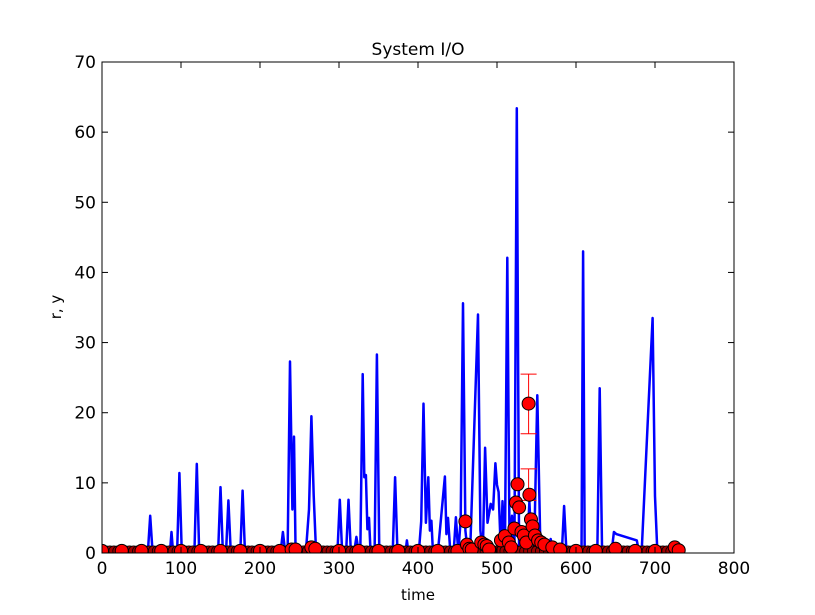 The height and width of the screenshot is (615, 815). Describe the element at coordinates (734, 569) in the screenshot. I see `x-tick-label: 800` at that location.